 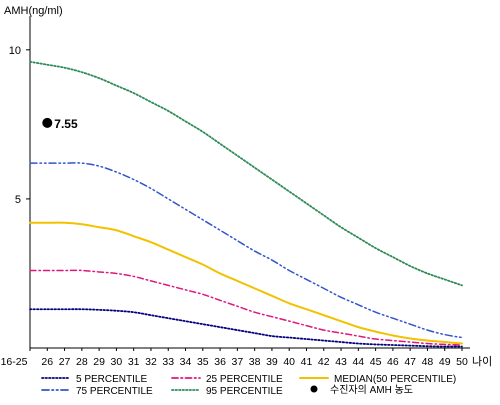 What do you see at coordinates (15, 51) in the screenshot?
I see `y-tick-label: 10` at bounding box center [15, 51].